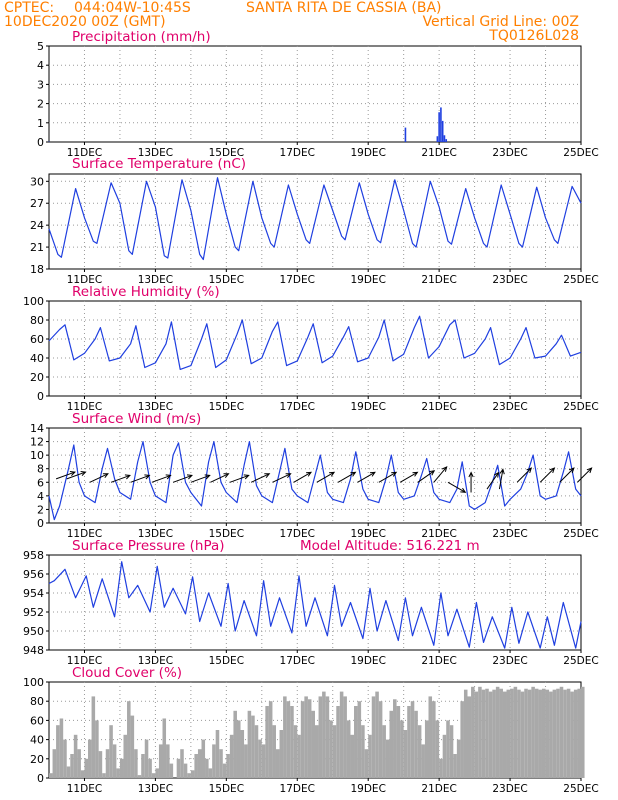 The image size is (618, 800). Describe the element at coordinates (40, 142) in the screenshot. I see `precipitation-ytick-label: 0` at that location.